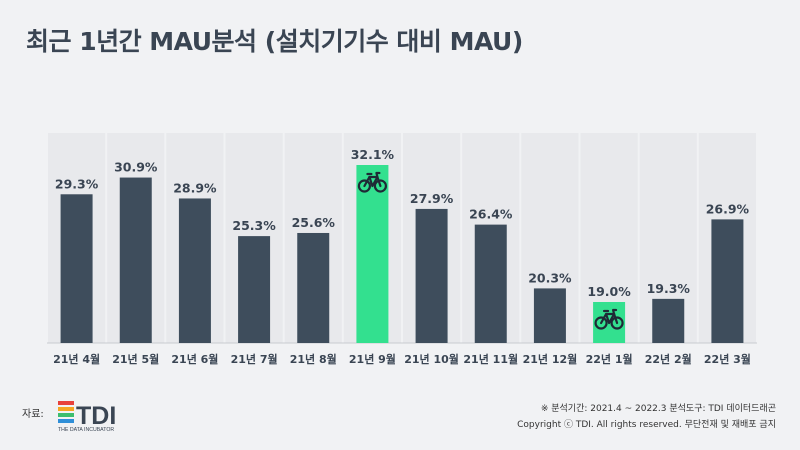 Image resolution: width=800 pixels, height=450 pixels. I want to click on tick-label: 21년 6월, so click(194, 359).